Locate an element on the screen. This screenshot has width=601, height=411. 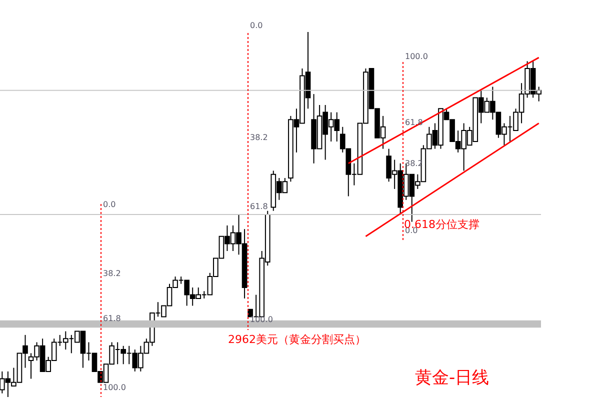
text: 黄金-日线 is located at coordinates (452, 378).